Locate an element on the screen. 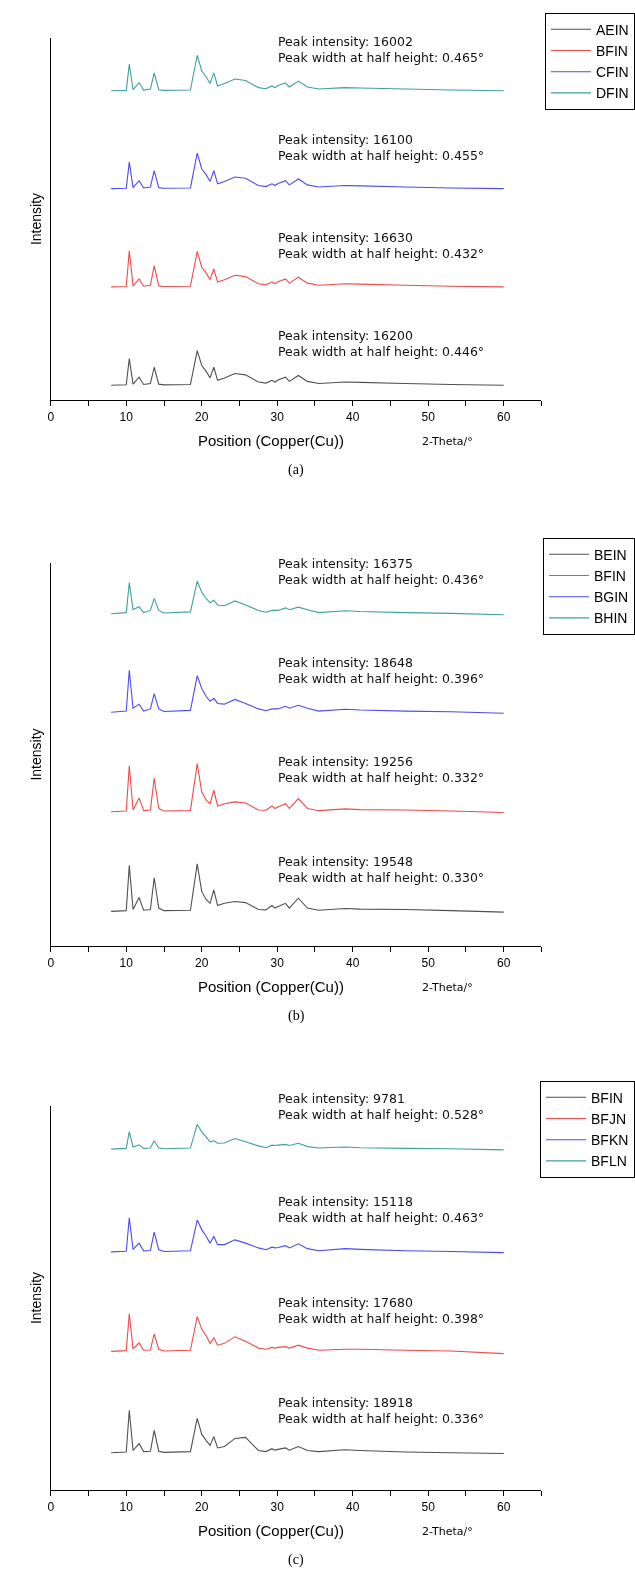 This screenshot has width=635, height=1582. annotation: Peak intensity: 18648 Peak width at half height: 0.396° is located at coordinates (381, 671).